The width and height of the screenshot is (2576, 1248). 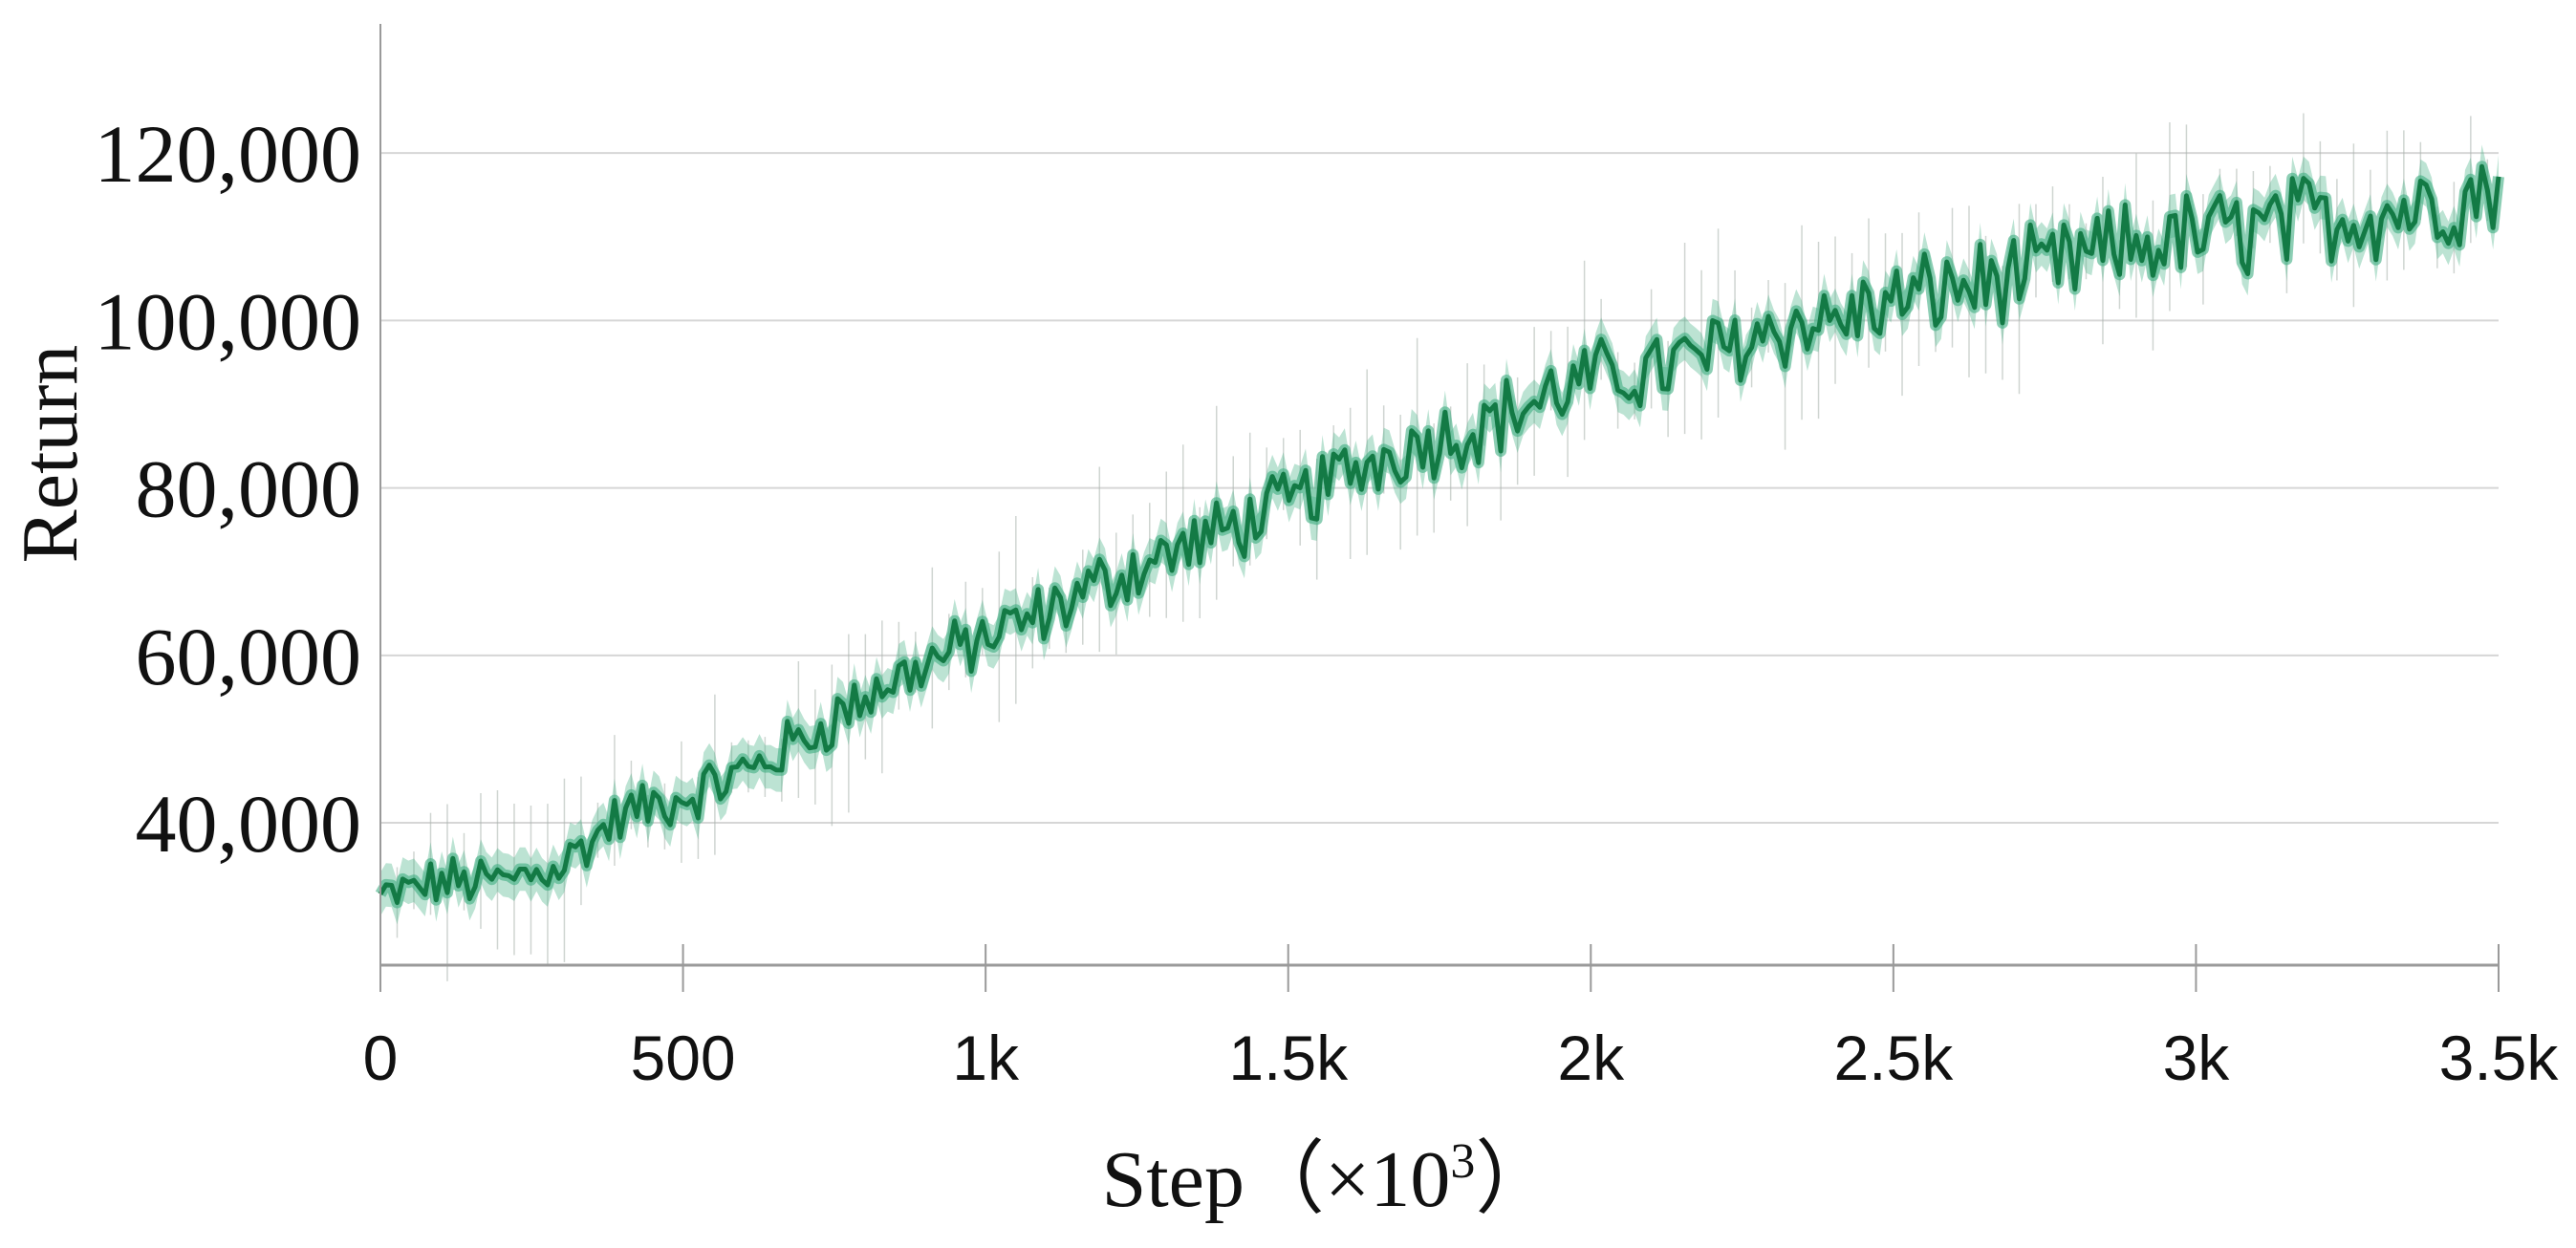 I want to click on y-tick-label: 40,000, so click(x=249, y=824).